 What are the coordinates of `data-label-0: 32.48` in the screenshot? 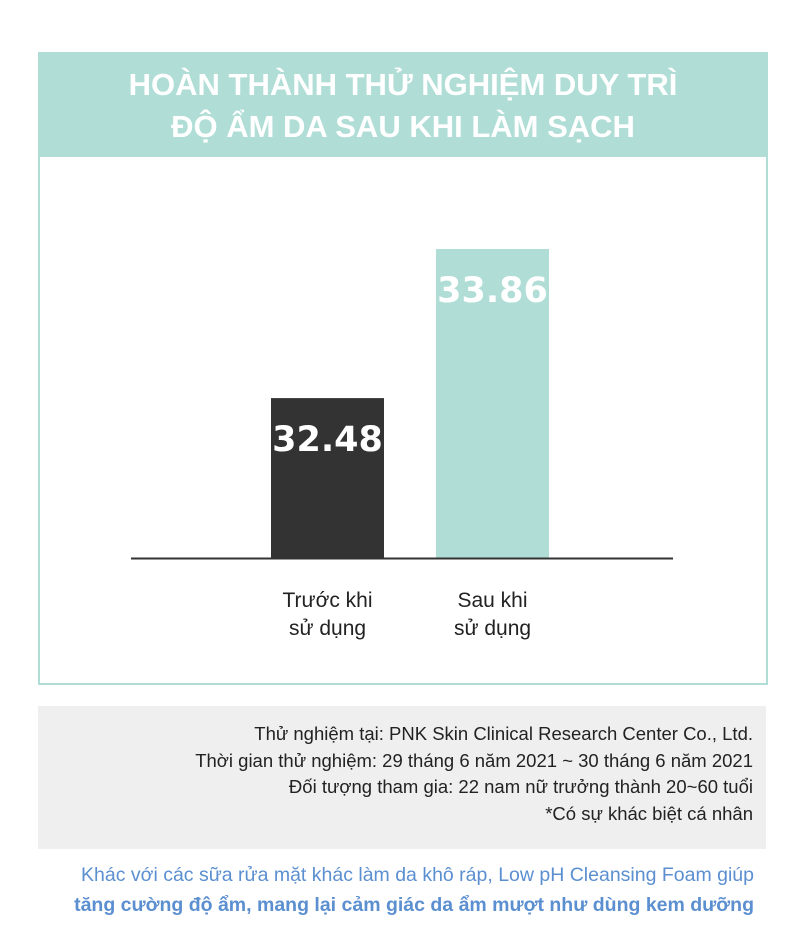 It's located at (327, 440).